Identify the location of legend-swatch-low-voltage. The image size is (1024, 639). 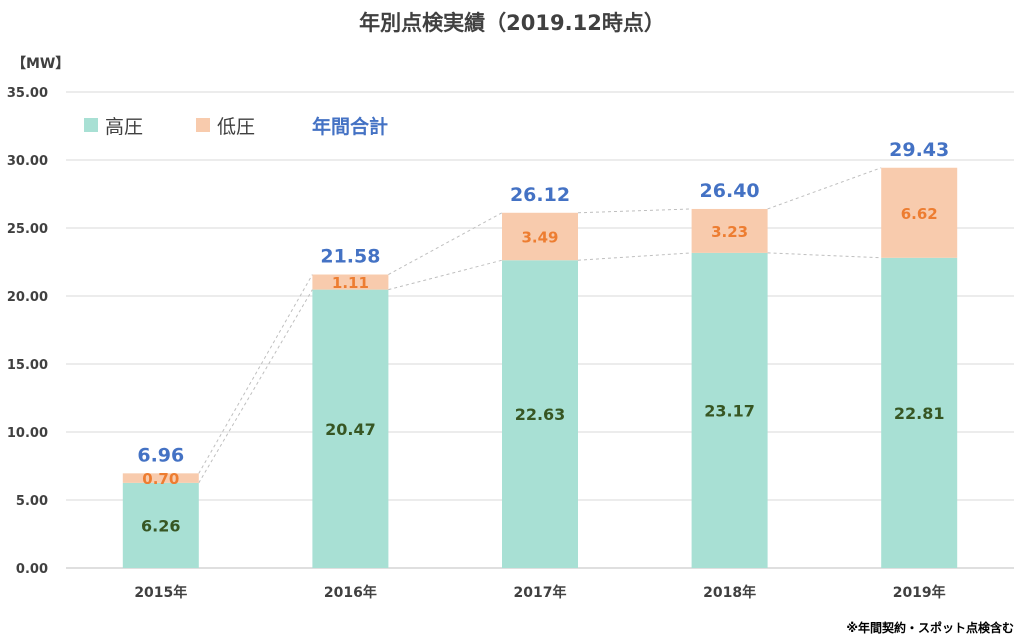
(203, 125).